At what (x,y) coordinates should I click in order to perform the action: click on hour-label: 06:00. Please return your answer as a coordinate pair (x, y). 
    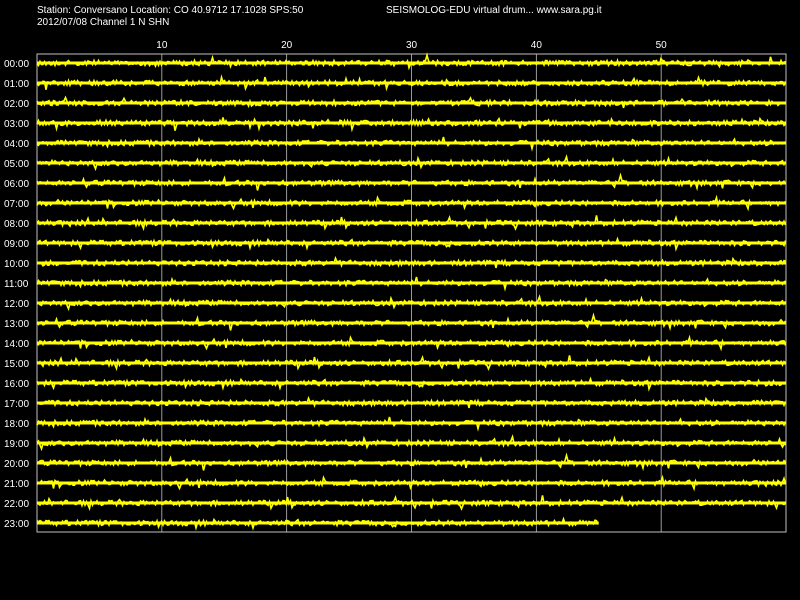
    Looking at the image, I should click on (16, 184).